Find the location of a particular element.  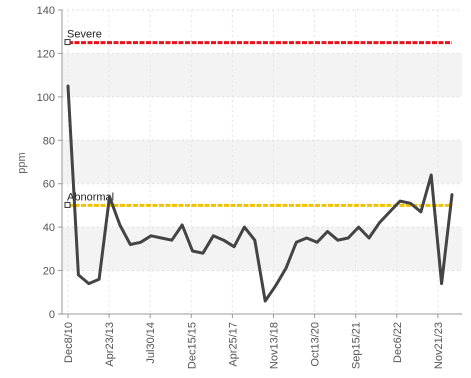

y-axis-label: ppm is located at coordinates (22, 162).